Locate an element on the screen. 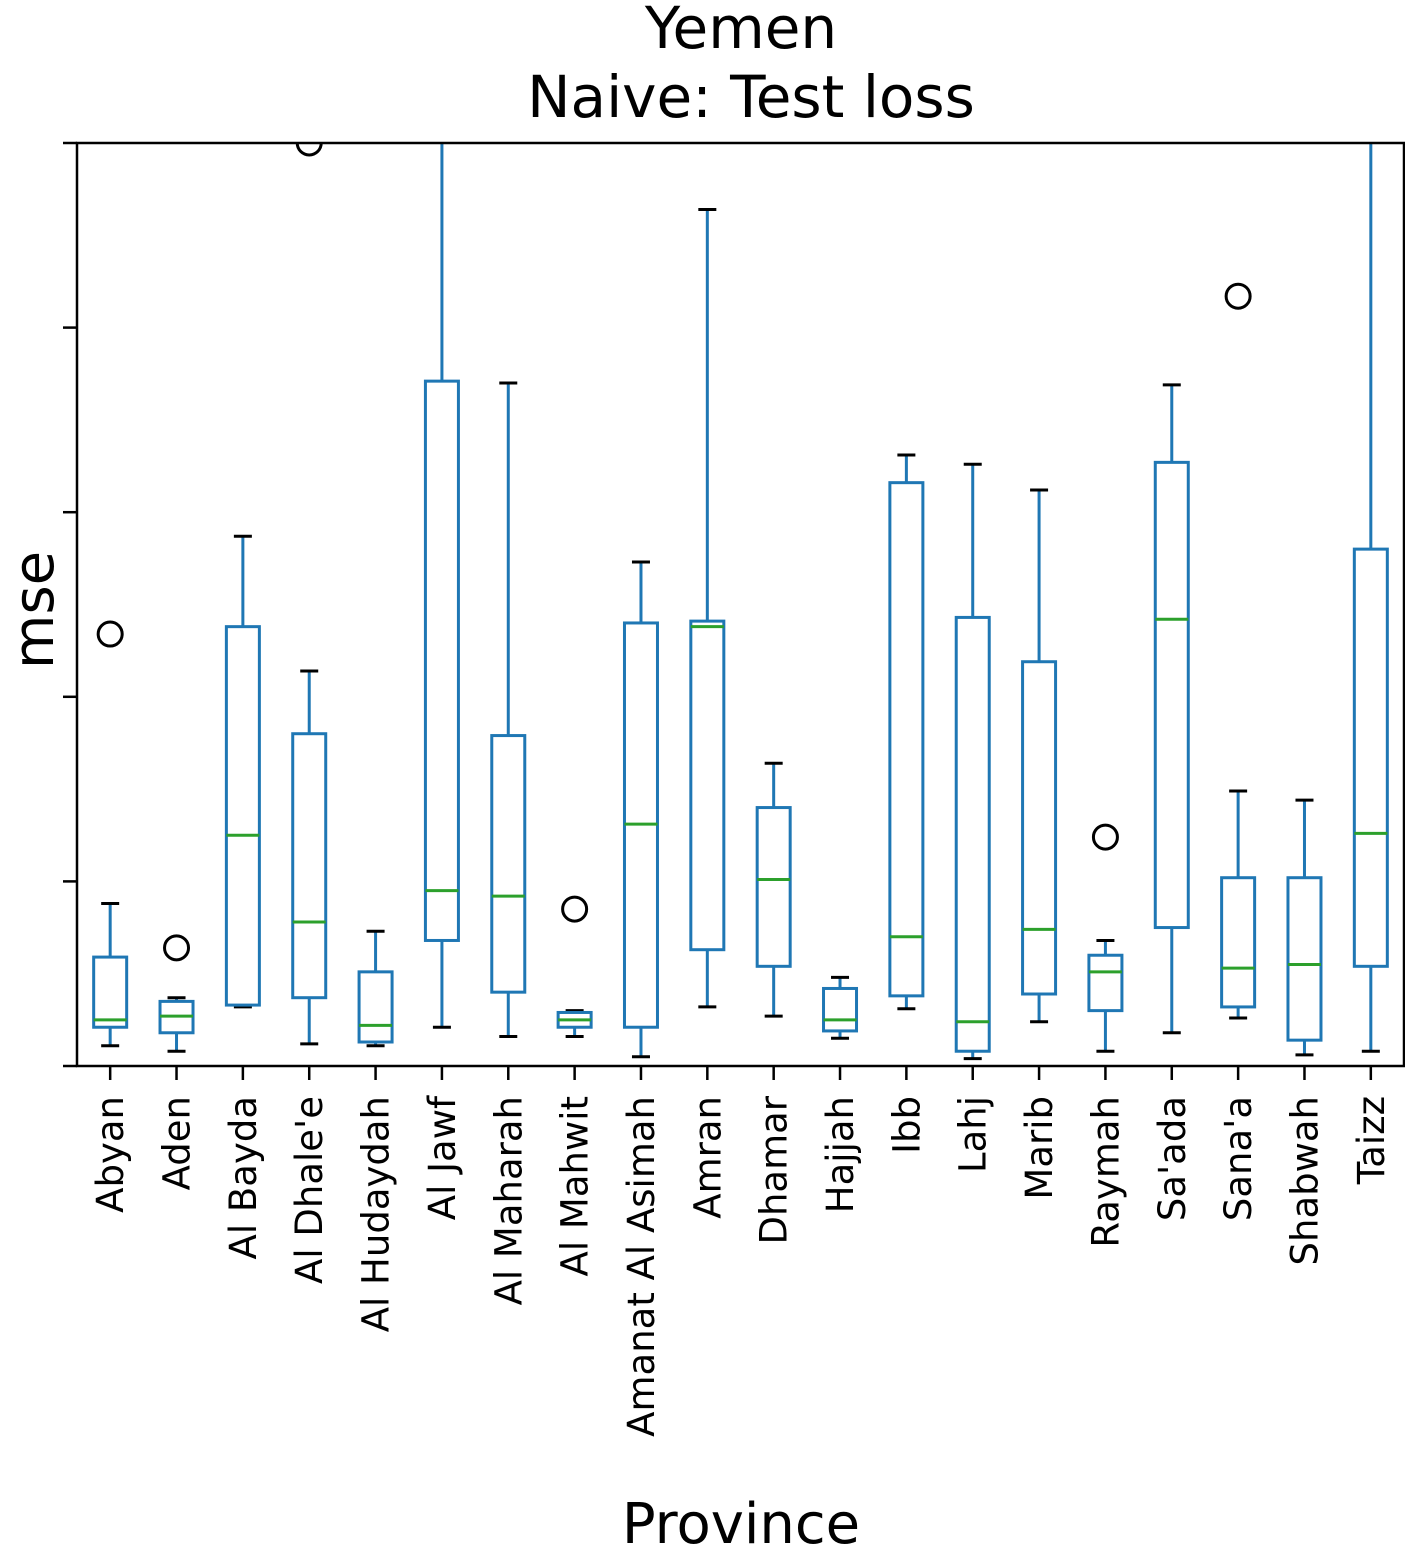 The width and height of the screenshot is (1405, 1556). x-tick-label: Shabwah is located at coordinates (1304, 1180).